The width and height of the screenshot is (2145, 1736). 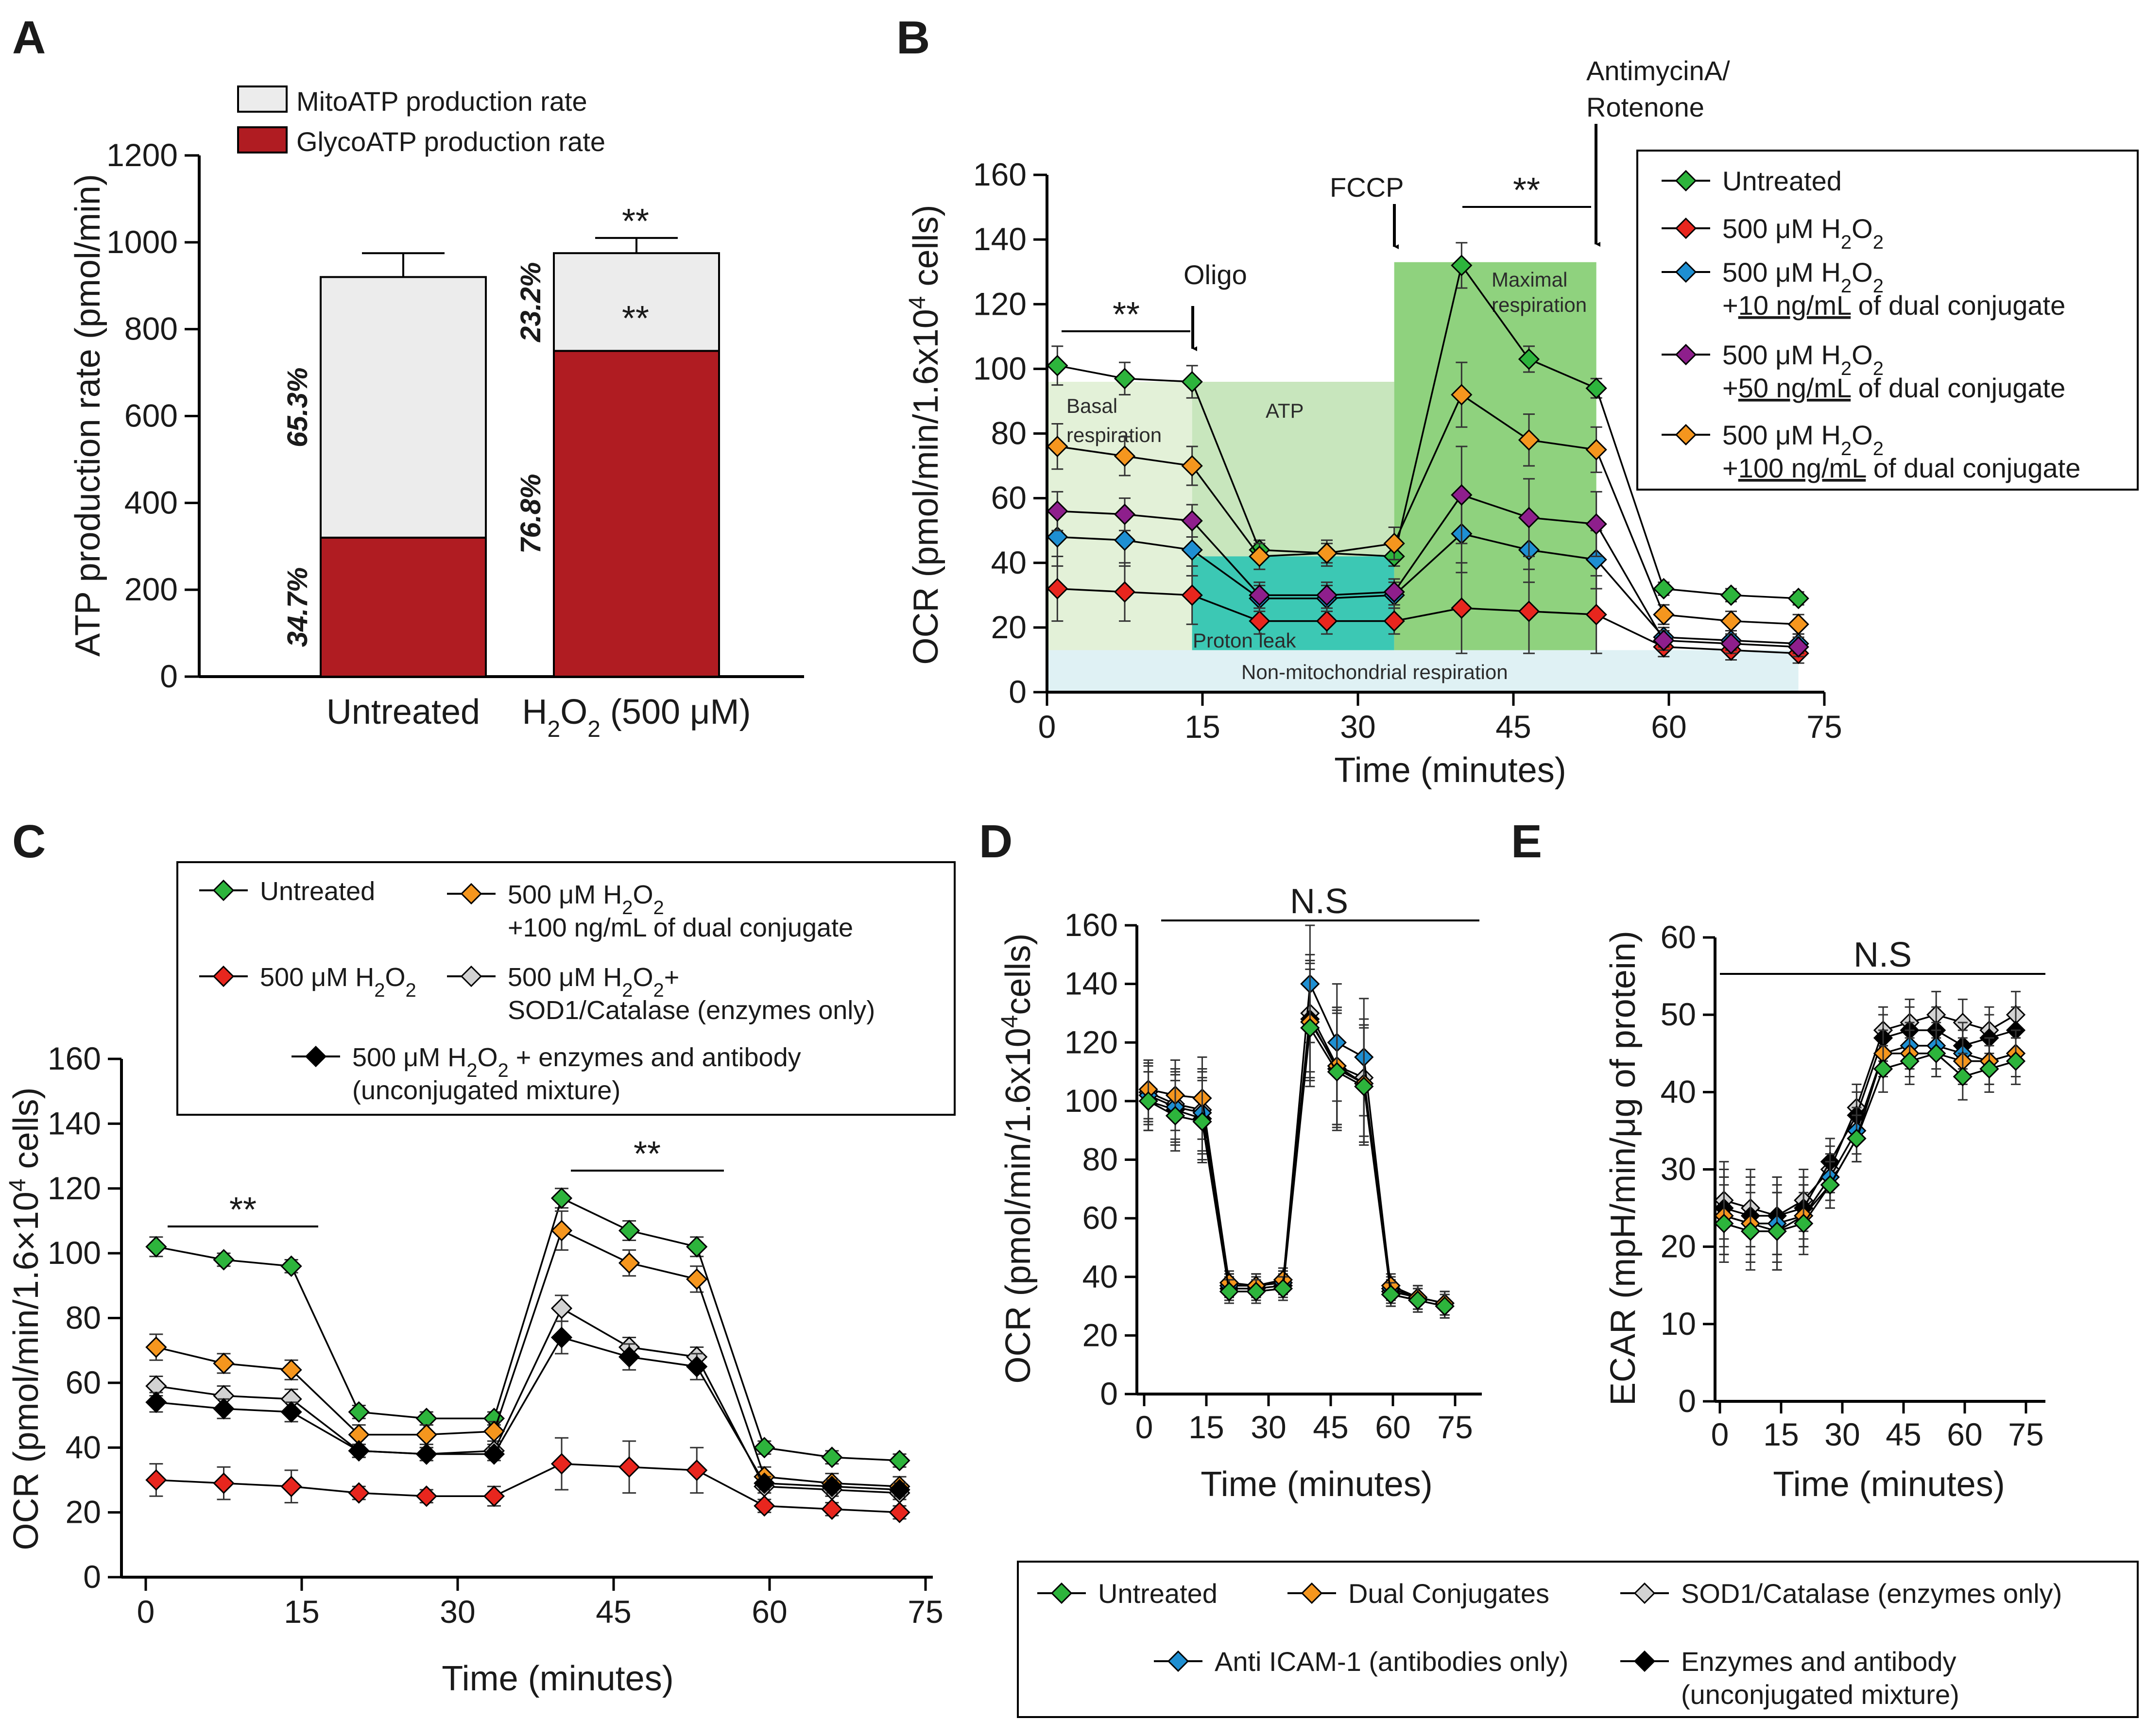 I want to click on e-xtick-label: 0, so click(x=1720, y=1434).